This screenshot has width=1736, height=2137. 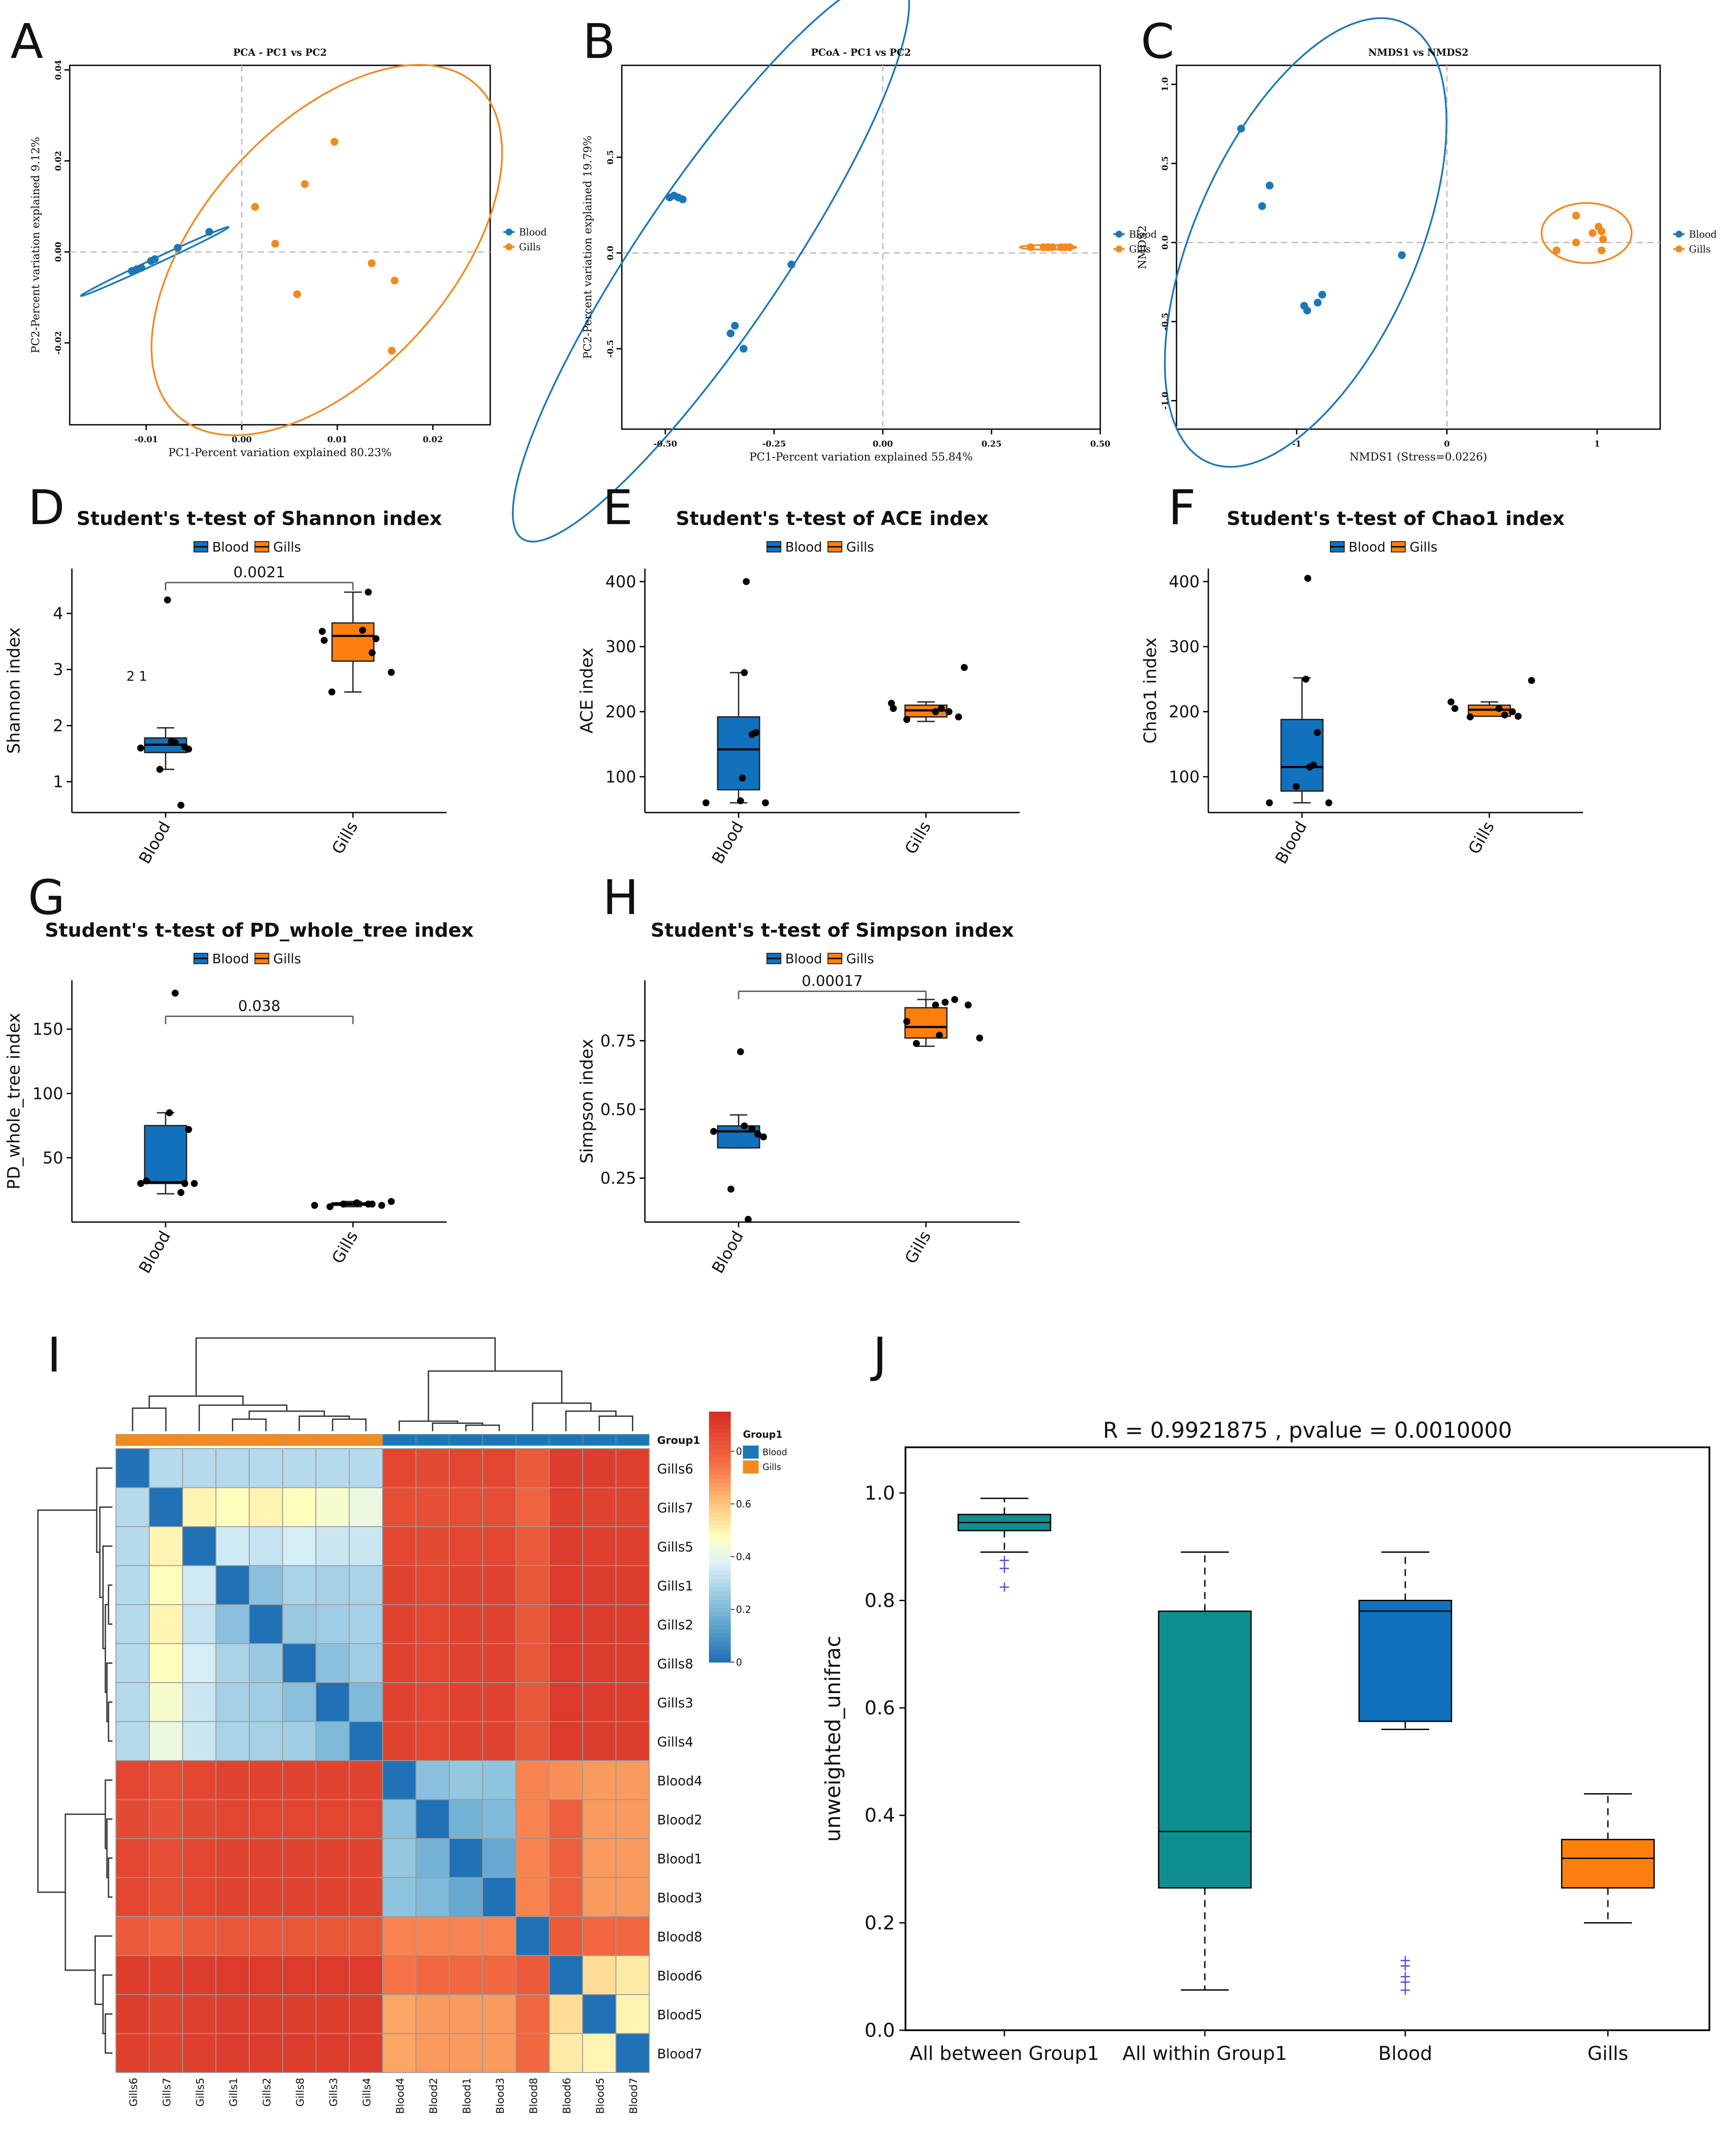 What do you see at coordinates (1165, 163) in the screenshot?
I see `y-tick-label: 0.5` at bounding box center [1165, 163].